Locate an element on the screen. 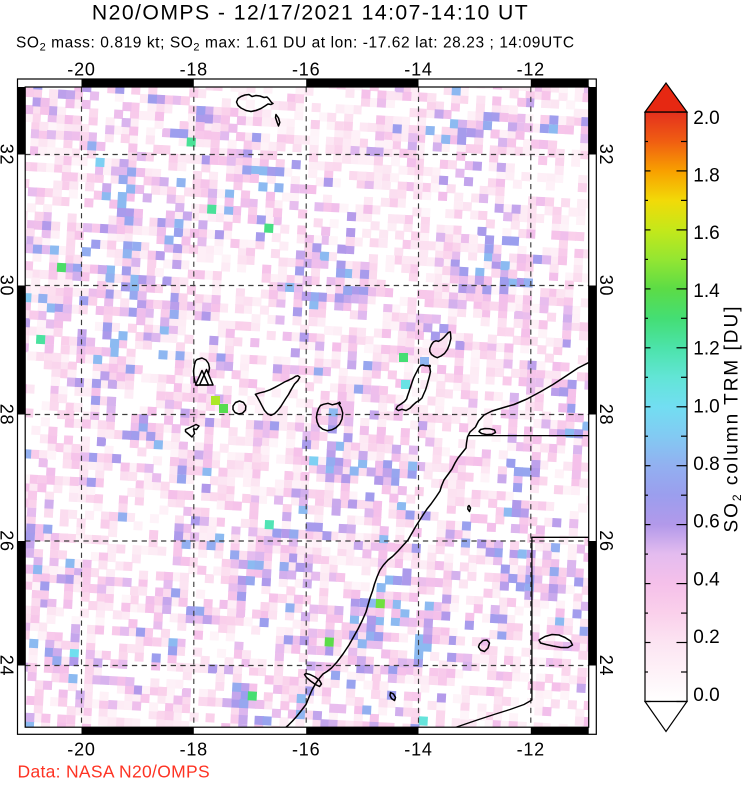 This screenshot has width=743, height=788. svg-text: SO2 column TRM [DU] is located at coordinates (732, 418).